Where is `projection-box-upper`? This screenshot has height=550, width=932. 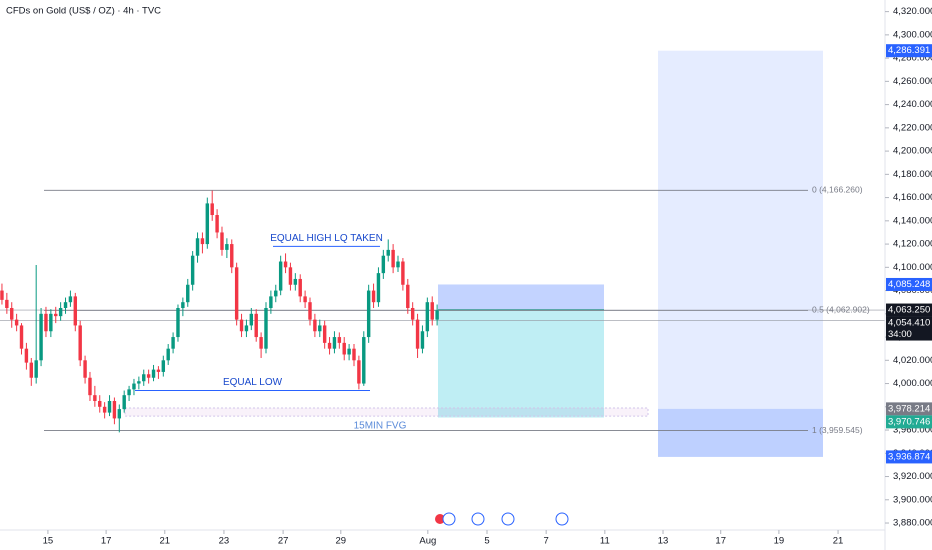
projection-box-upper is located at coordinates (740, 229).